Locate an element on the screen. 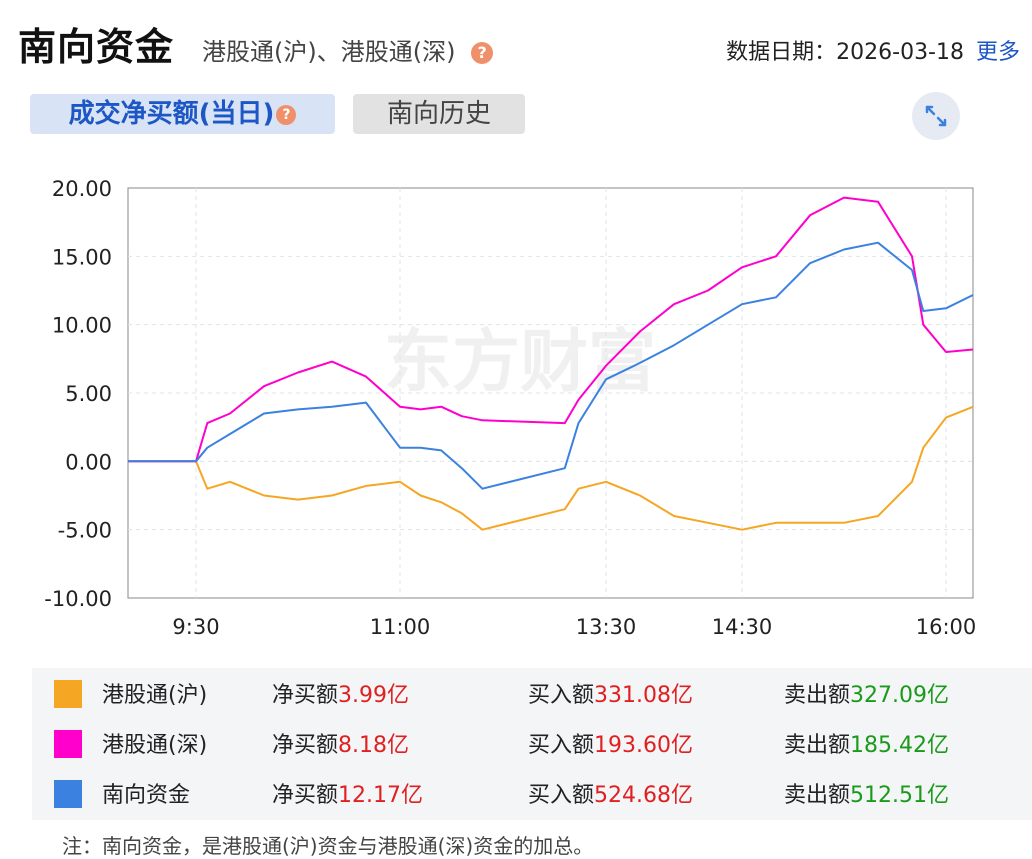  sell-value: 512.51亿 is located at coordinates (899, 795).